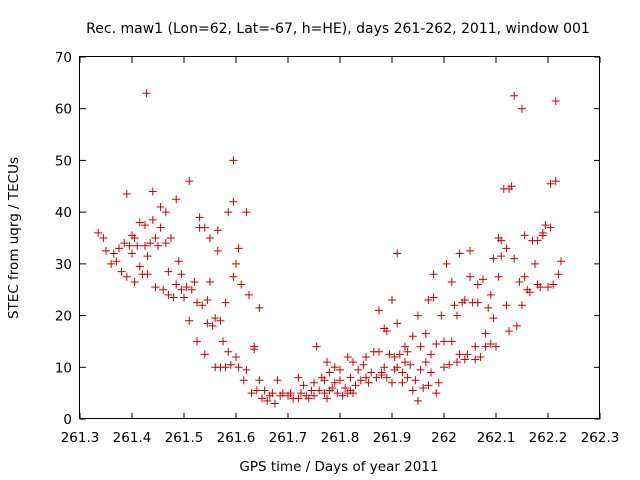  Describe the element at coordinates (338, 467) in the screenshot. I see `x-axis-label: GPS time / Days of year 2011` at that location.